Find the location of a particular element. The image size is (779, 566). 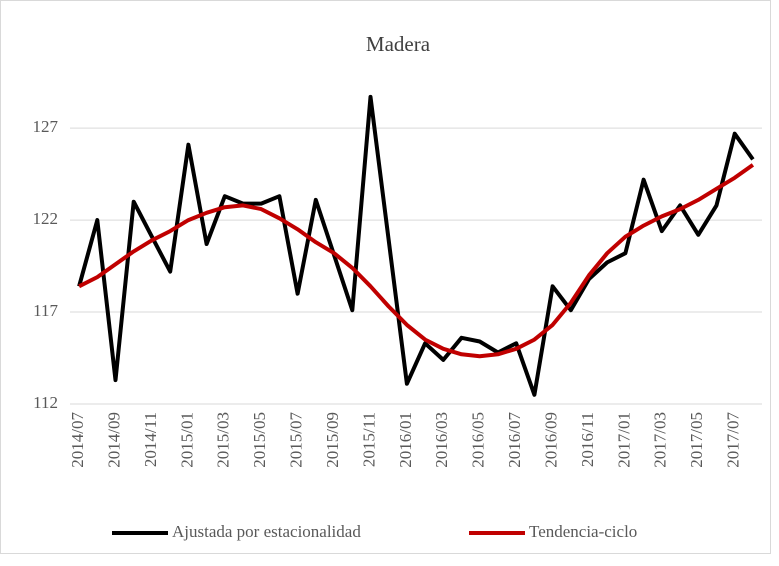

x-tick-label: 2014/09 is located at coordinates (113, 440).